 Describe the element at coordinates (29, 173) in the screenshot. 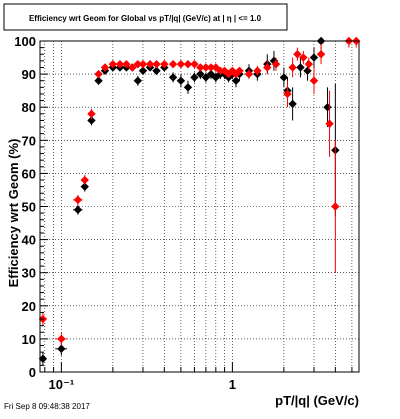

I see `y-tick-label: 60` at that location.